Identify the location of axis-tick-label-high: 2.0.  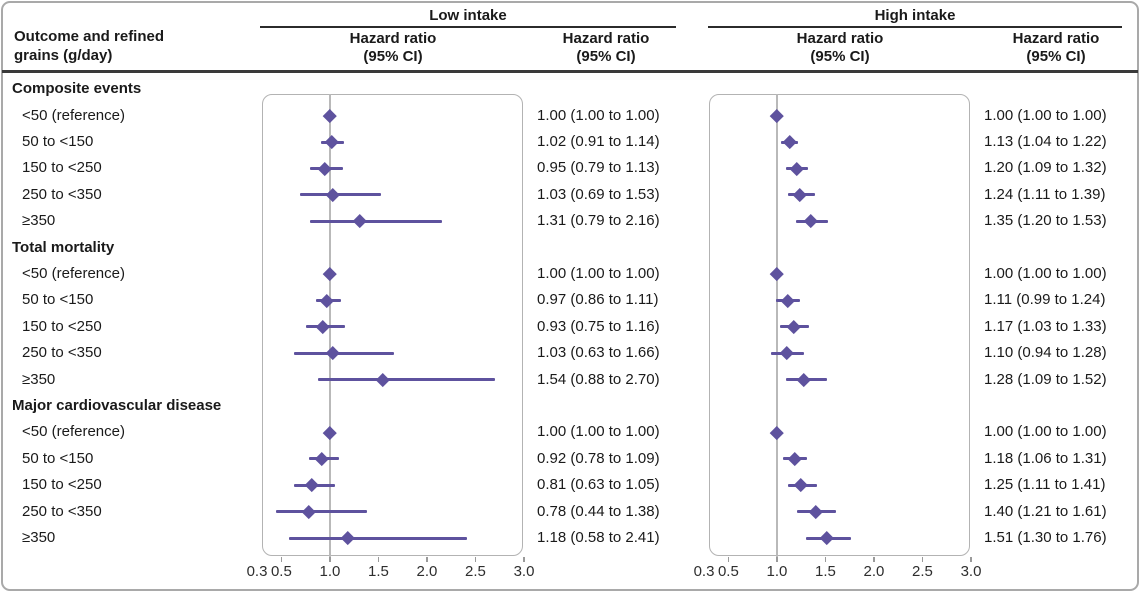
(874, 571).